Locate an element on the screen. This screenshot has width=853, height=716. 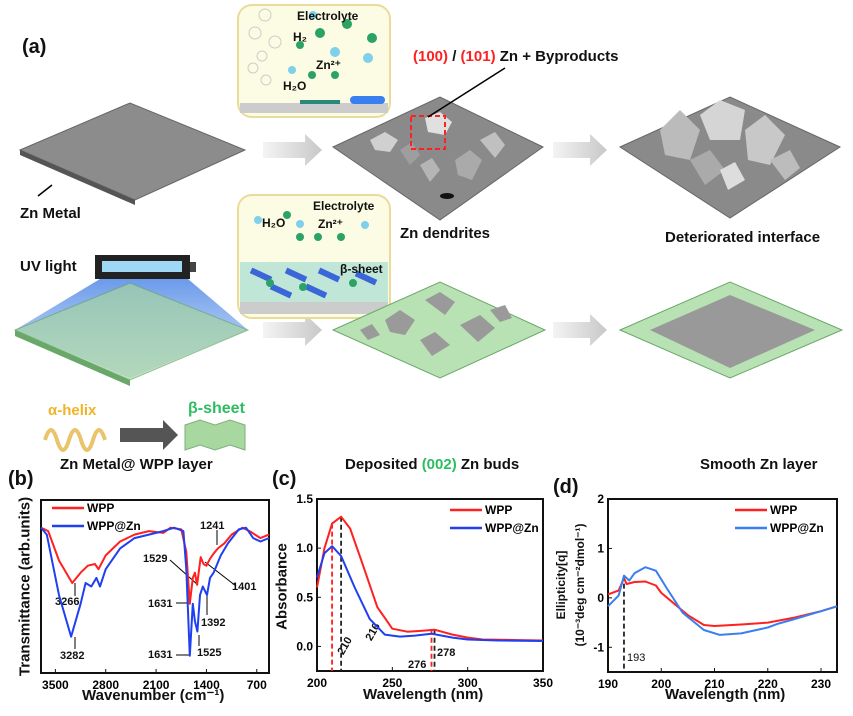
deteriorated-plate is located at coordinates (730, 157).